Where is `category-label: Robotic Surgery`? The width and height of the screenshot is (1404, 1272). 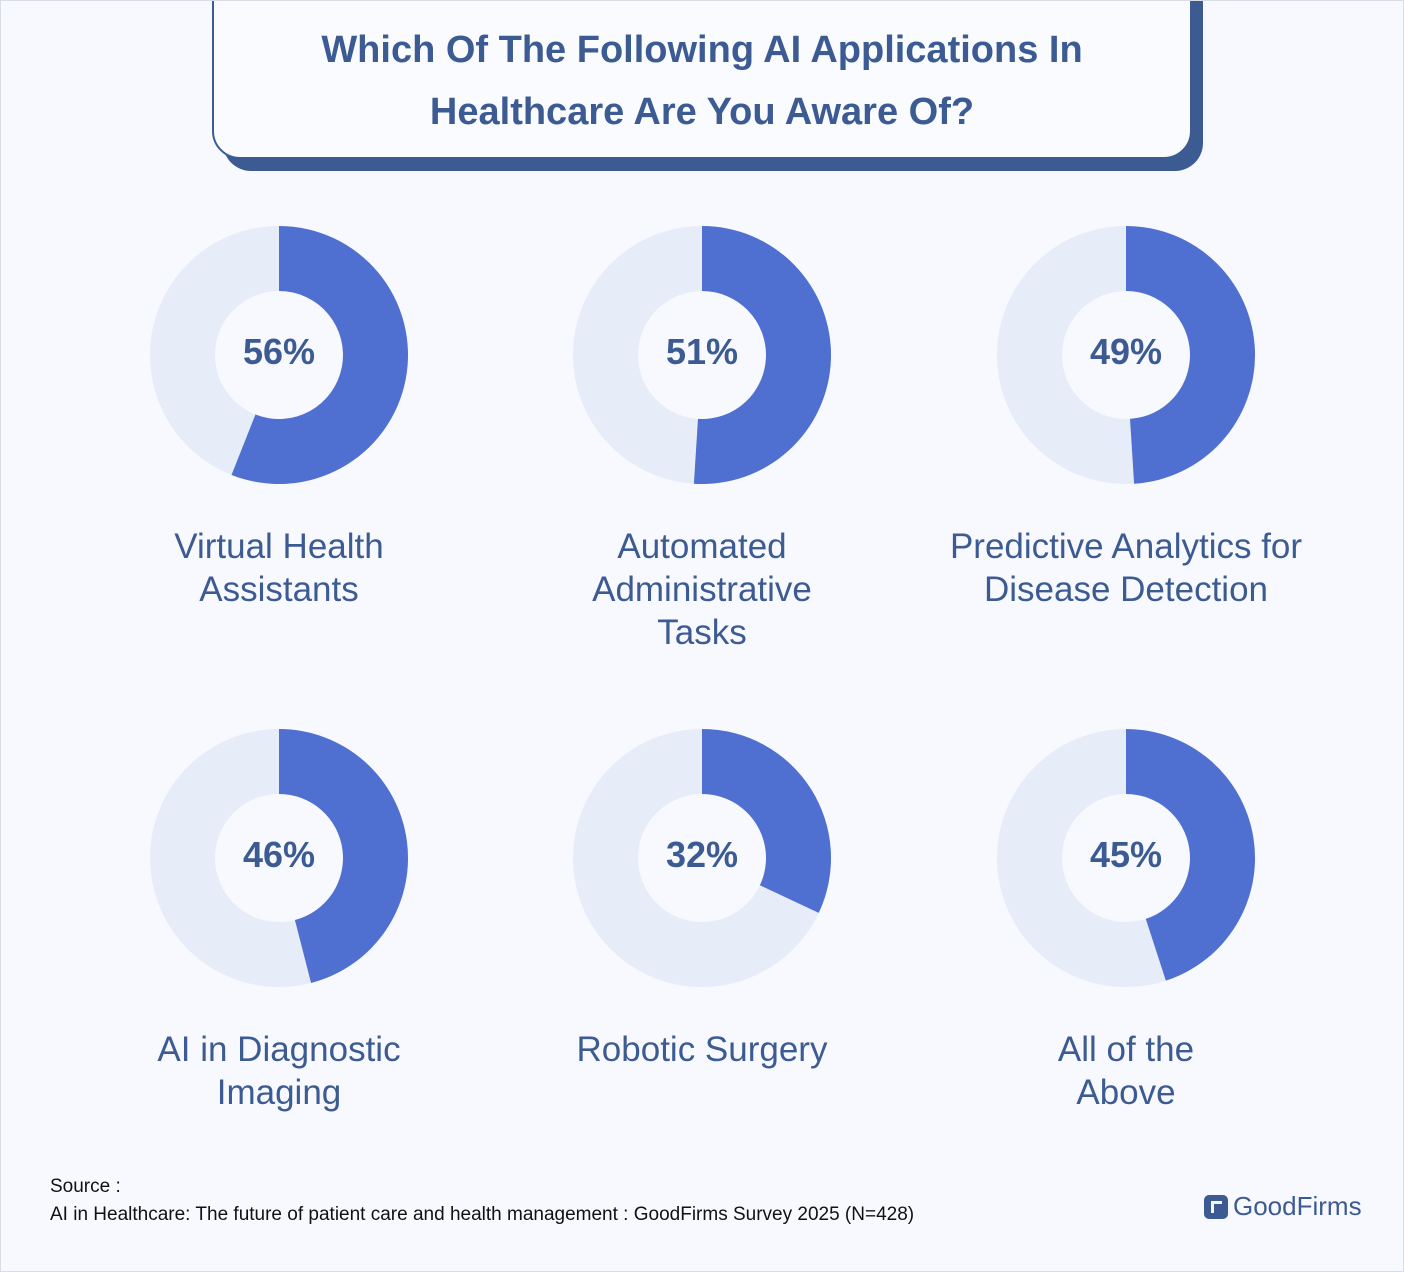
category-label: Robotic Surgery is located at coordinates (702, 1049).